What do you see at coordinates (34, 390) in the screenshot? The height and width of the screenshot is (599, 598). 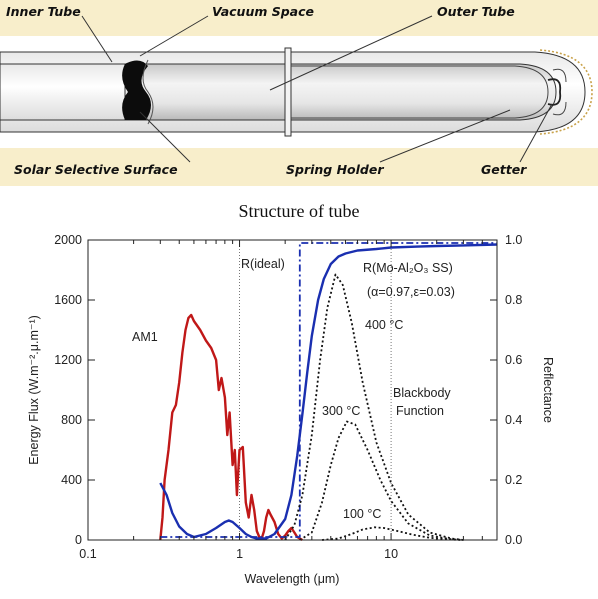 I see `y-axis-left-label: Energy Flux (W.m⁻².μ.m⁻¹)` at bounding box center [34, 390].